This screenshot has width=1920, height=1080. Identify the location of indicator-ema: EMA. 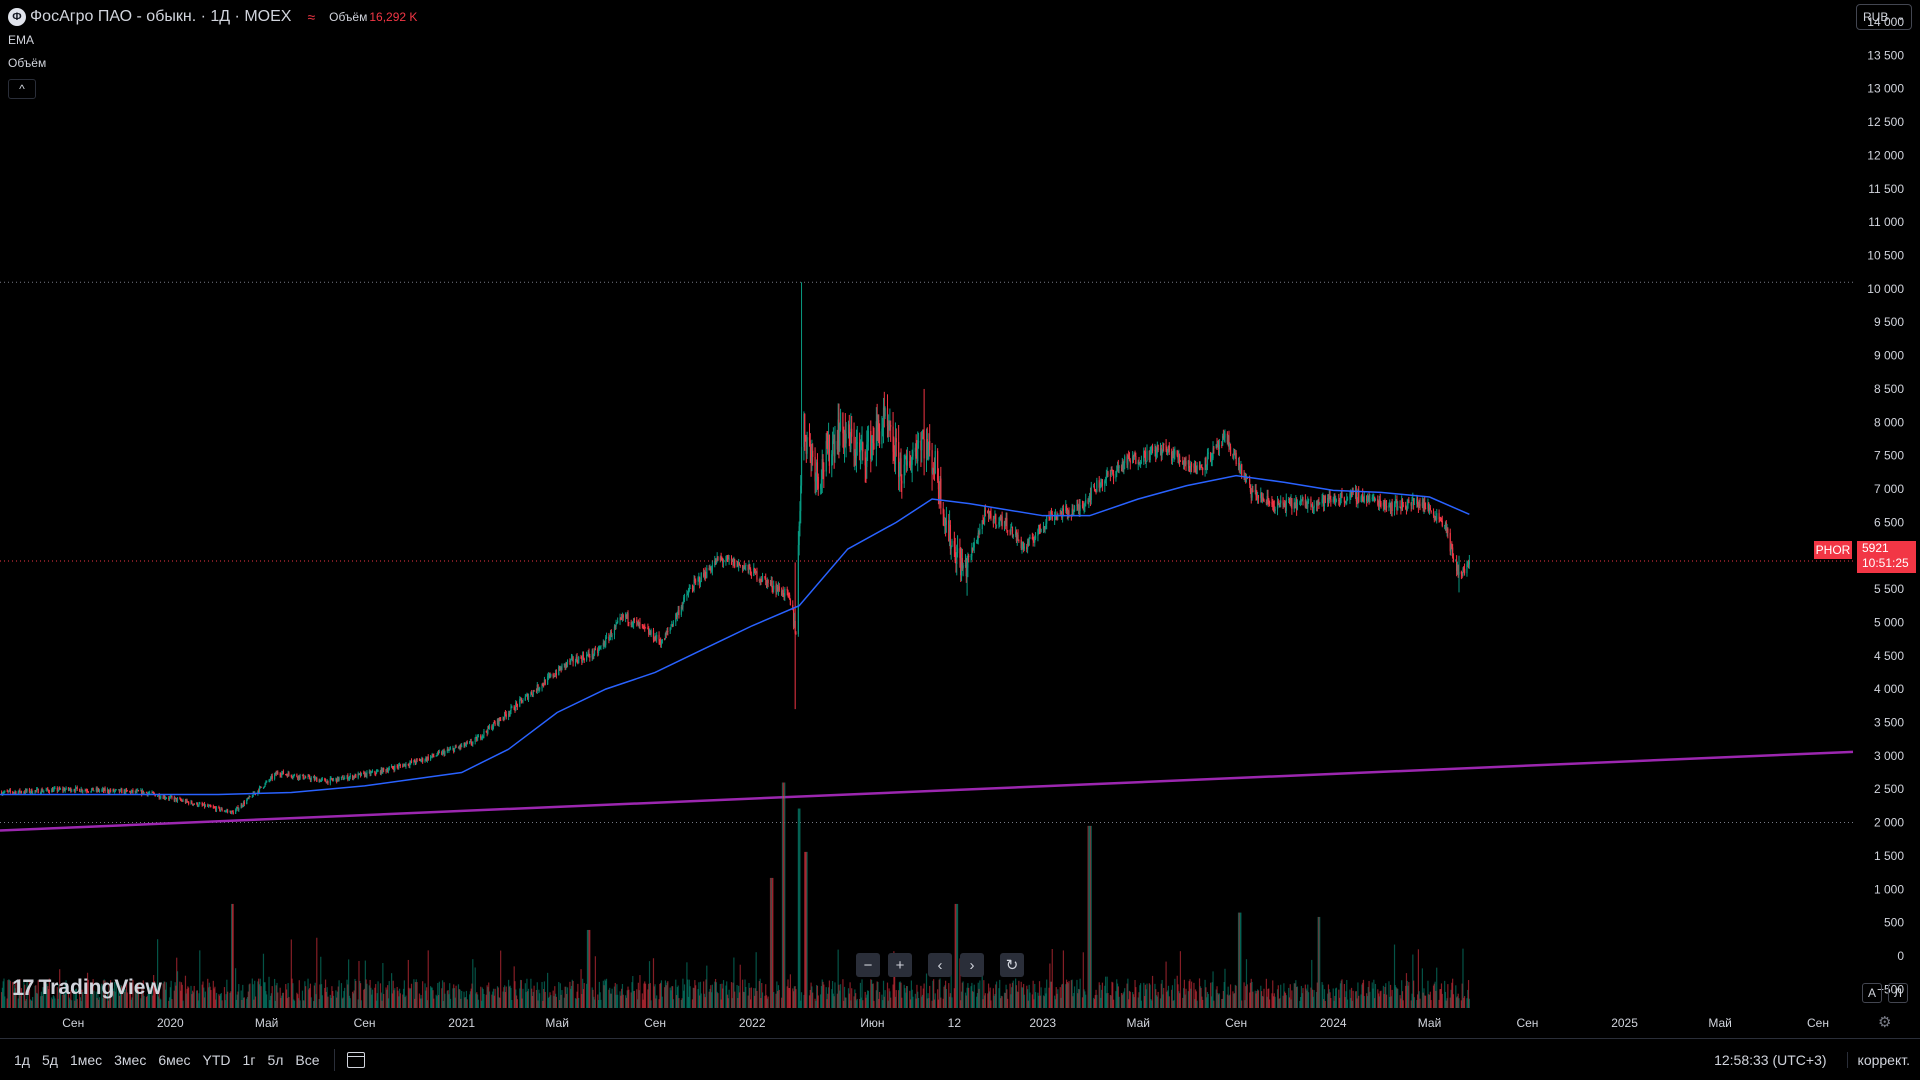
(21, 40).